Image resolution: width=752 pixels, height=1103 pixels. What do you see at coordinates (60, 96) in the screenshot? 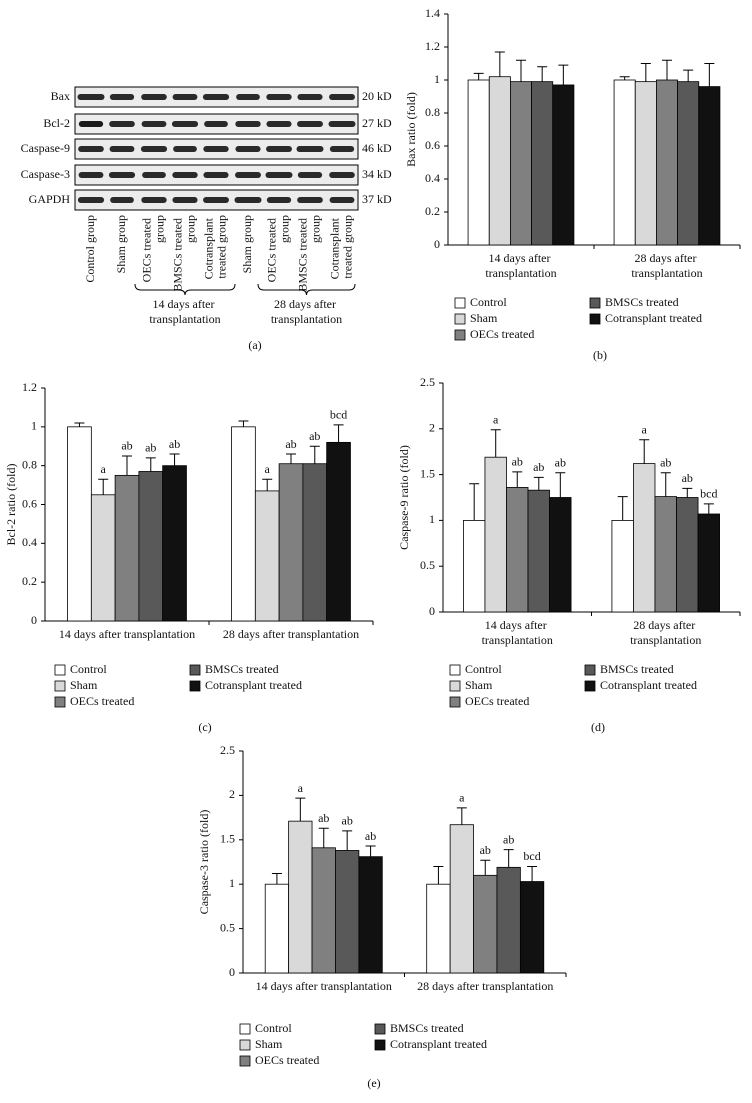
I see `row-label: Bax` at bounding box center [60, 96].